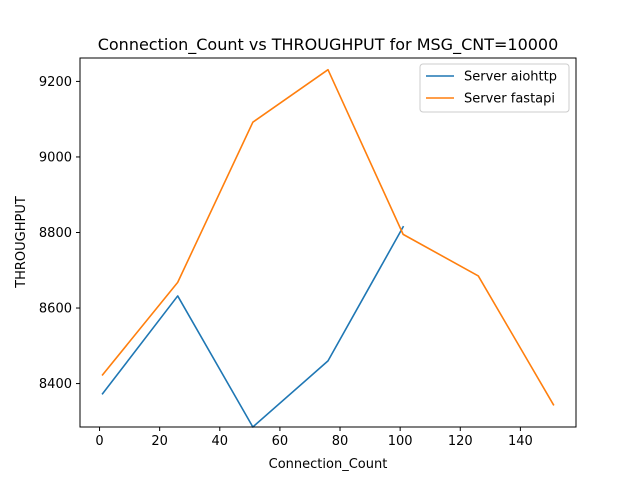 The image size is (640, 480). I want to click on x-tick-label-80: 80, so click(340, 441).